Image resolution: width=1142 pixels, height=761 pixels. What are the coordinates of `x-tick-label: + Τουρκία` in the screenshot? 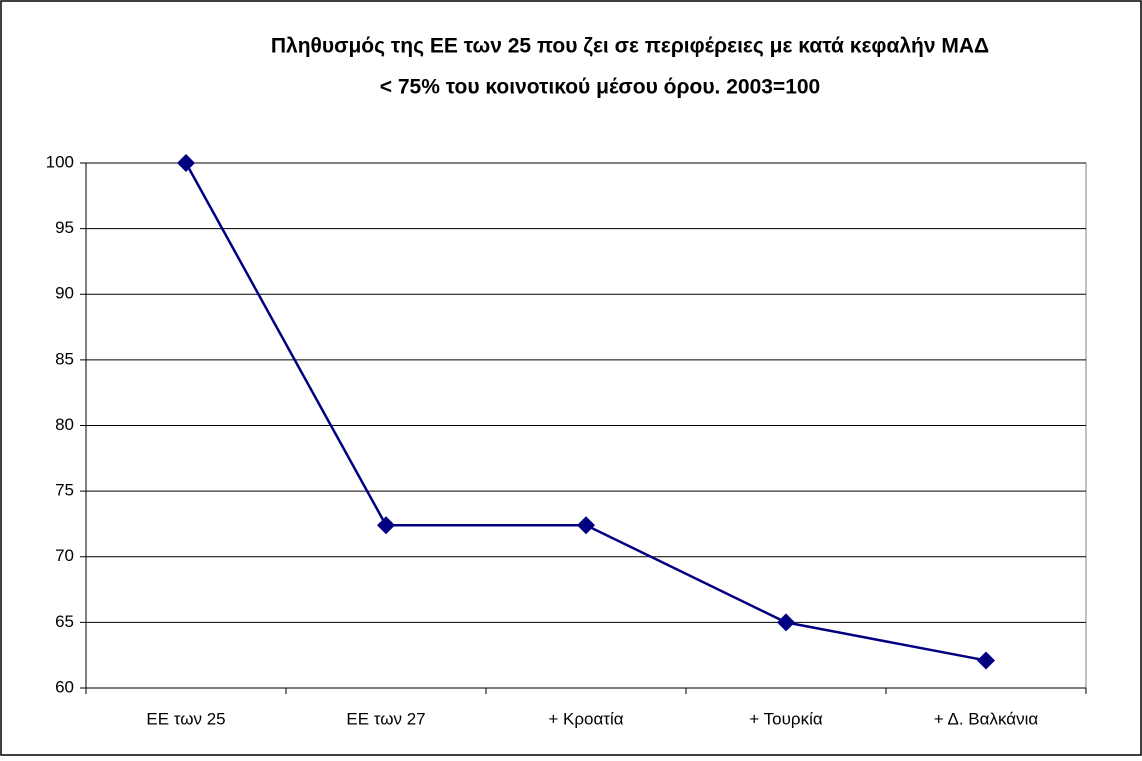 It's located at (786, 718).